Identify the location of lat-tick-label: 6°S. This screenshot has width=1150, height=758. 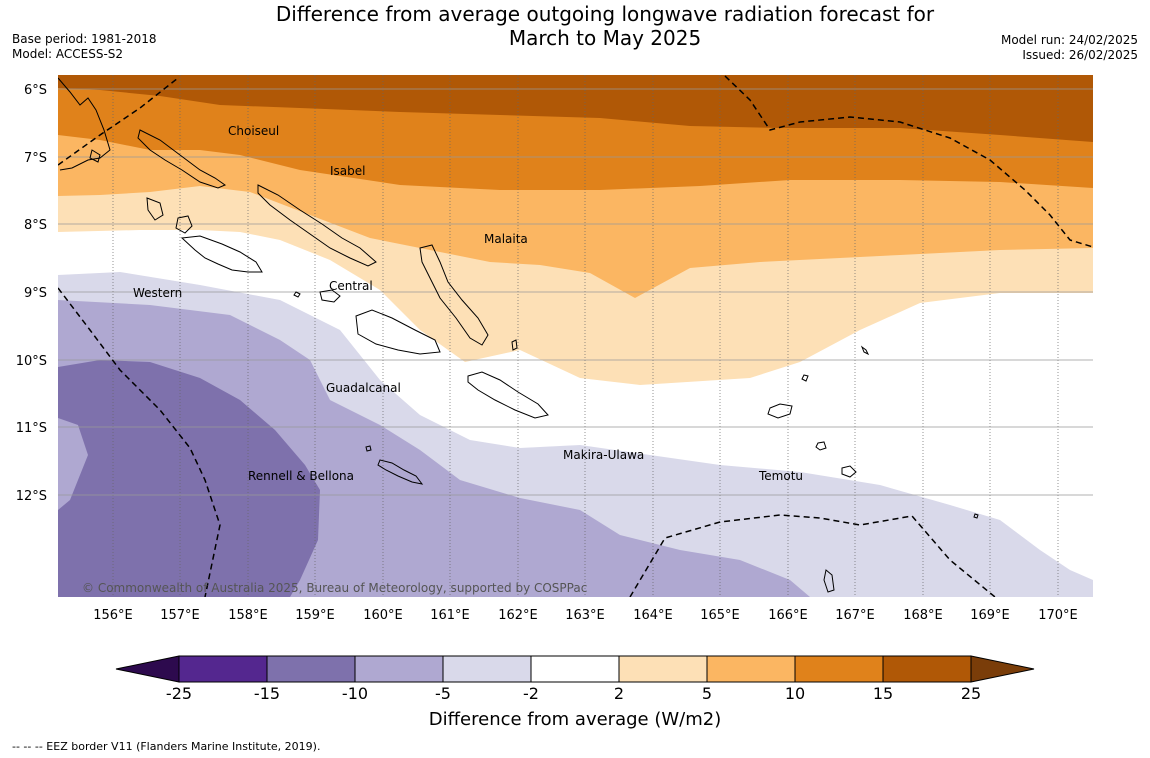
(35, 90).